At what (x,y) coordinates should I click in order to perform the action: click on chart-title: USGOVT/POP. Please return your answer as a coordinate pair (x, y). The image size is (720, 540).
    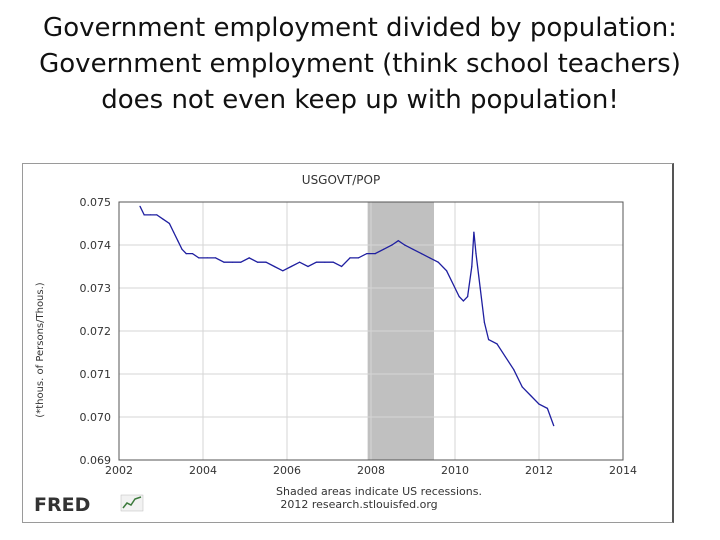
    Looking at the image, I should click on (341, 180).